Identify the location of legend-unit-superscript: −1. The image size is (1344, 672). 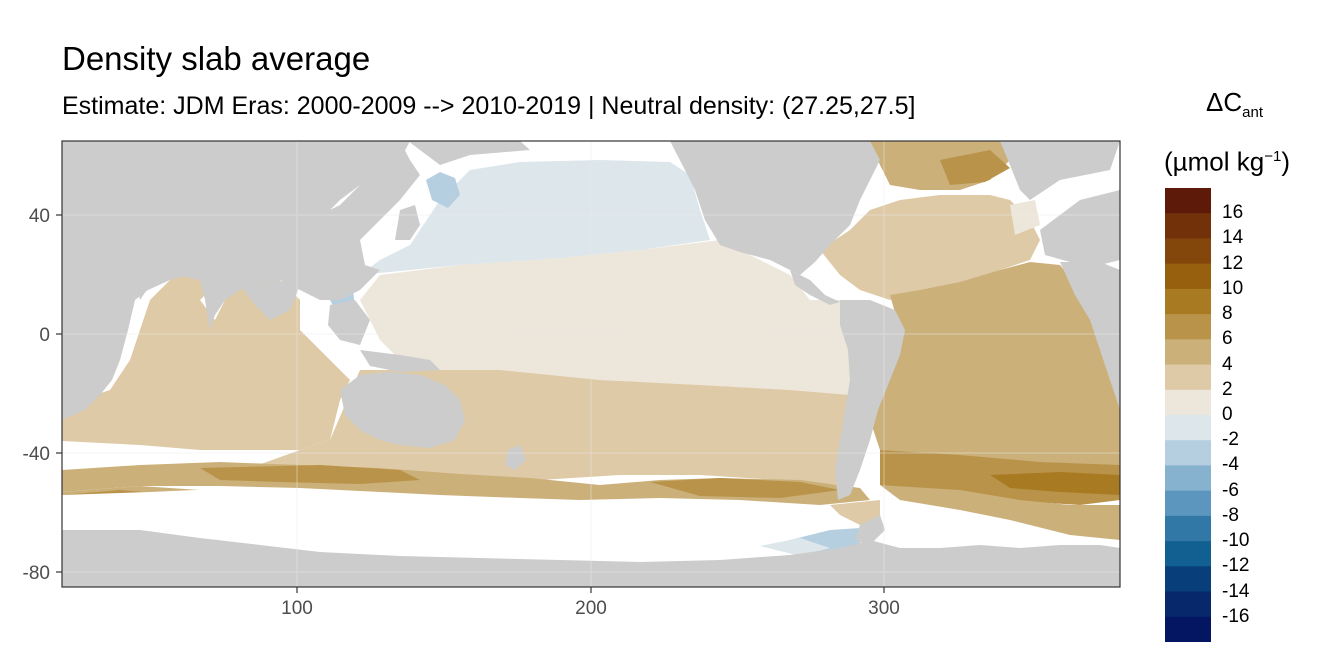
(1273, 157).